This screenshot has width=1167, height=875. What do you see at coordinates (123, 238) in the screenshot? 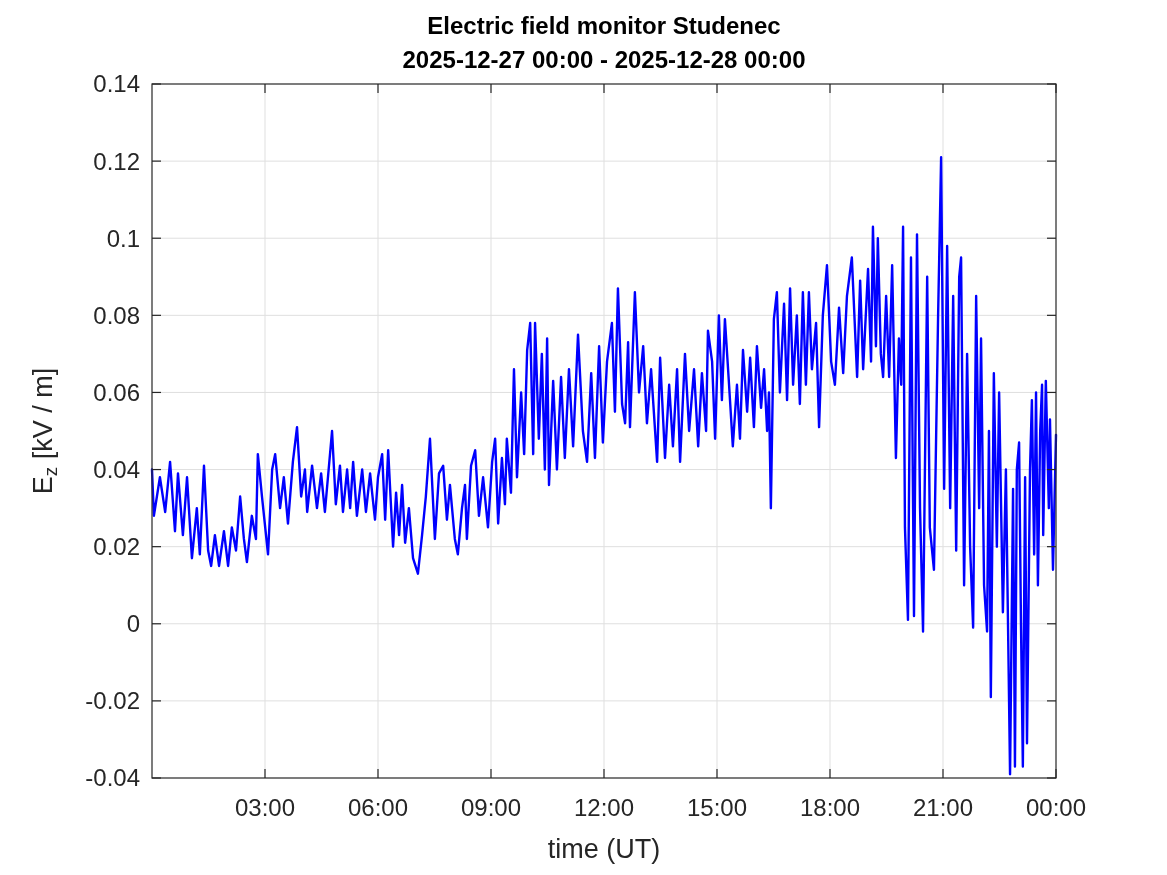
I see `y-tick-label: 0.1` at bounding box center [123, 238].